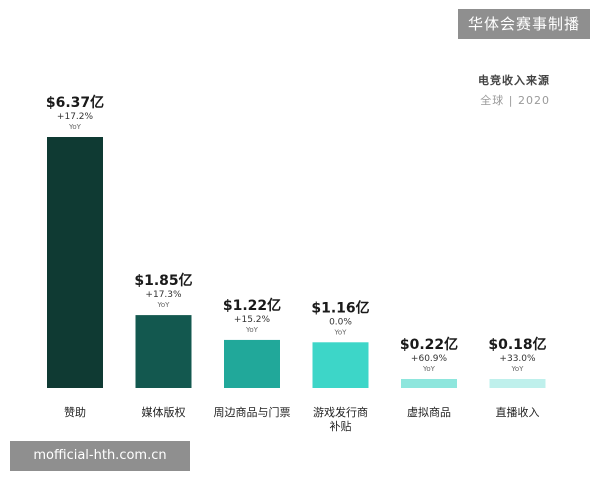  What do you see at coordinates (163, 295) in the screenshot?
I see `growth-label: +17.3%` at bounding box center [163, 295].